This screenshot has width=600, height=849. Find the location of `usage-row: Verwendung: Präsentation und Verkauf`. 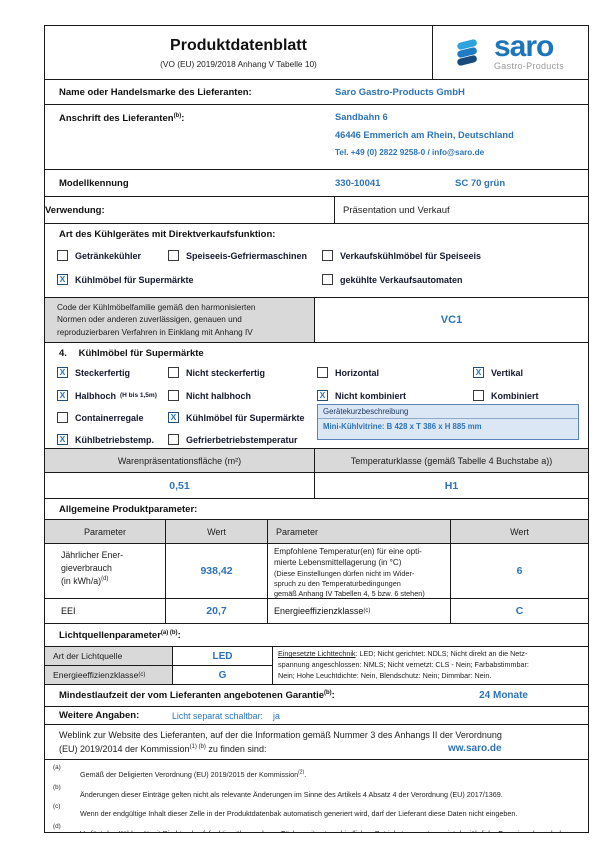

usage-row: Verwendung: Präsentation und Verkauf is located at coordinates (316, 209).